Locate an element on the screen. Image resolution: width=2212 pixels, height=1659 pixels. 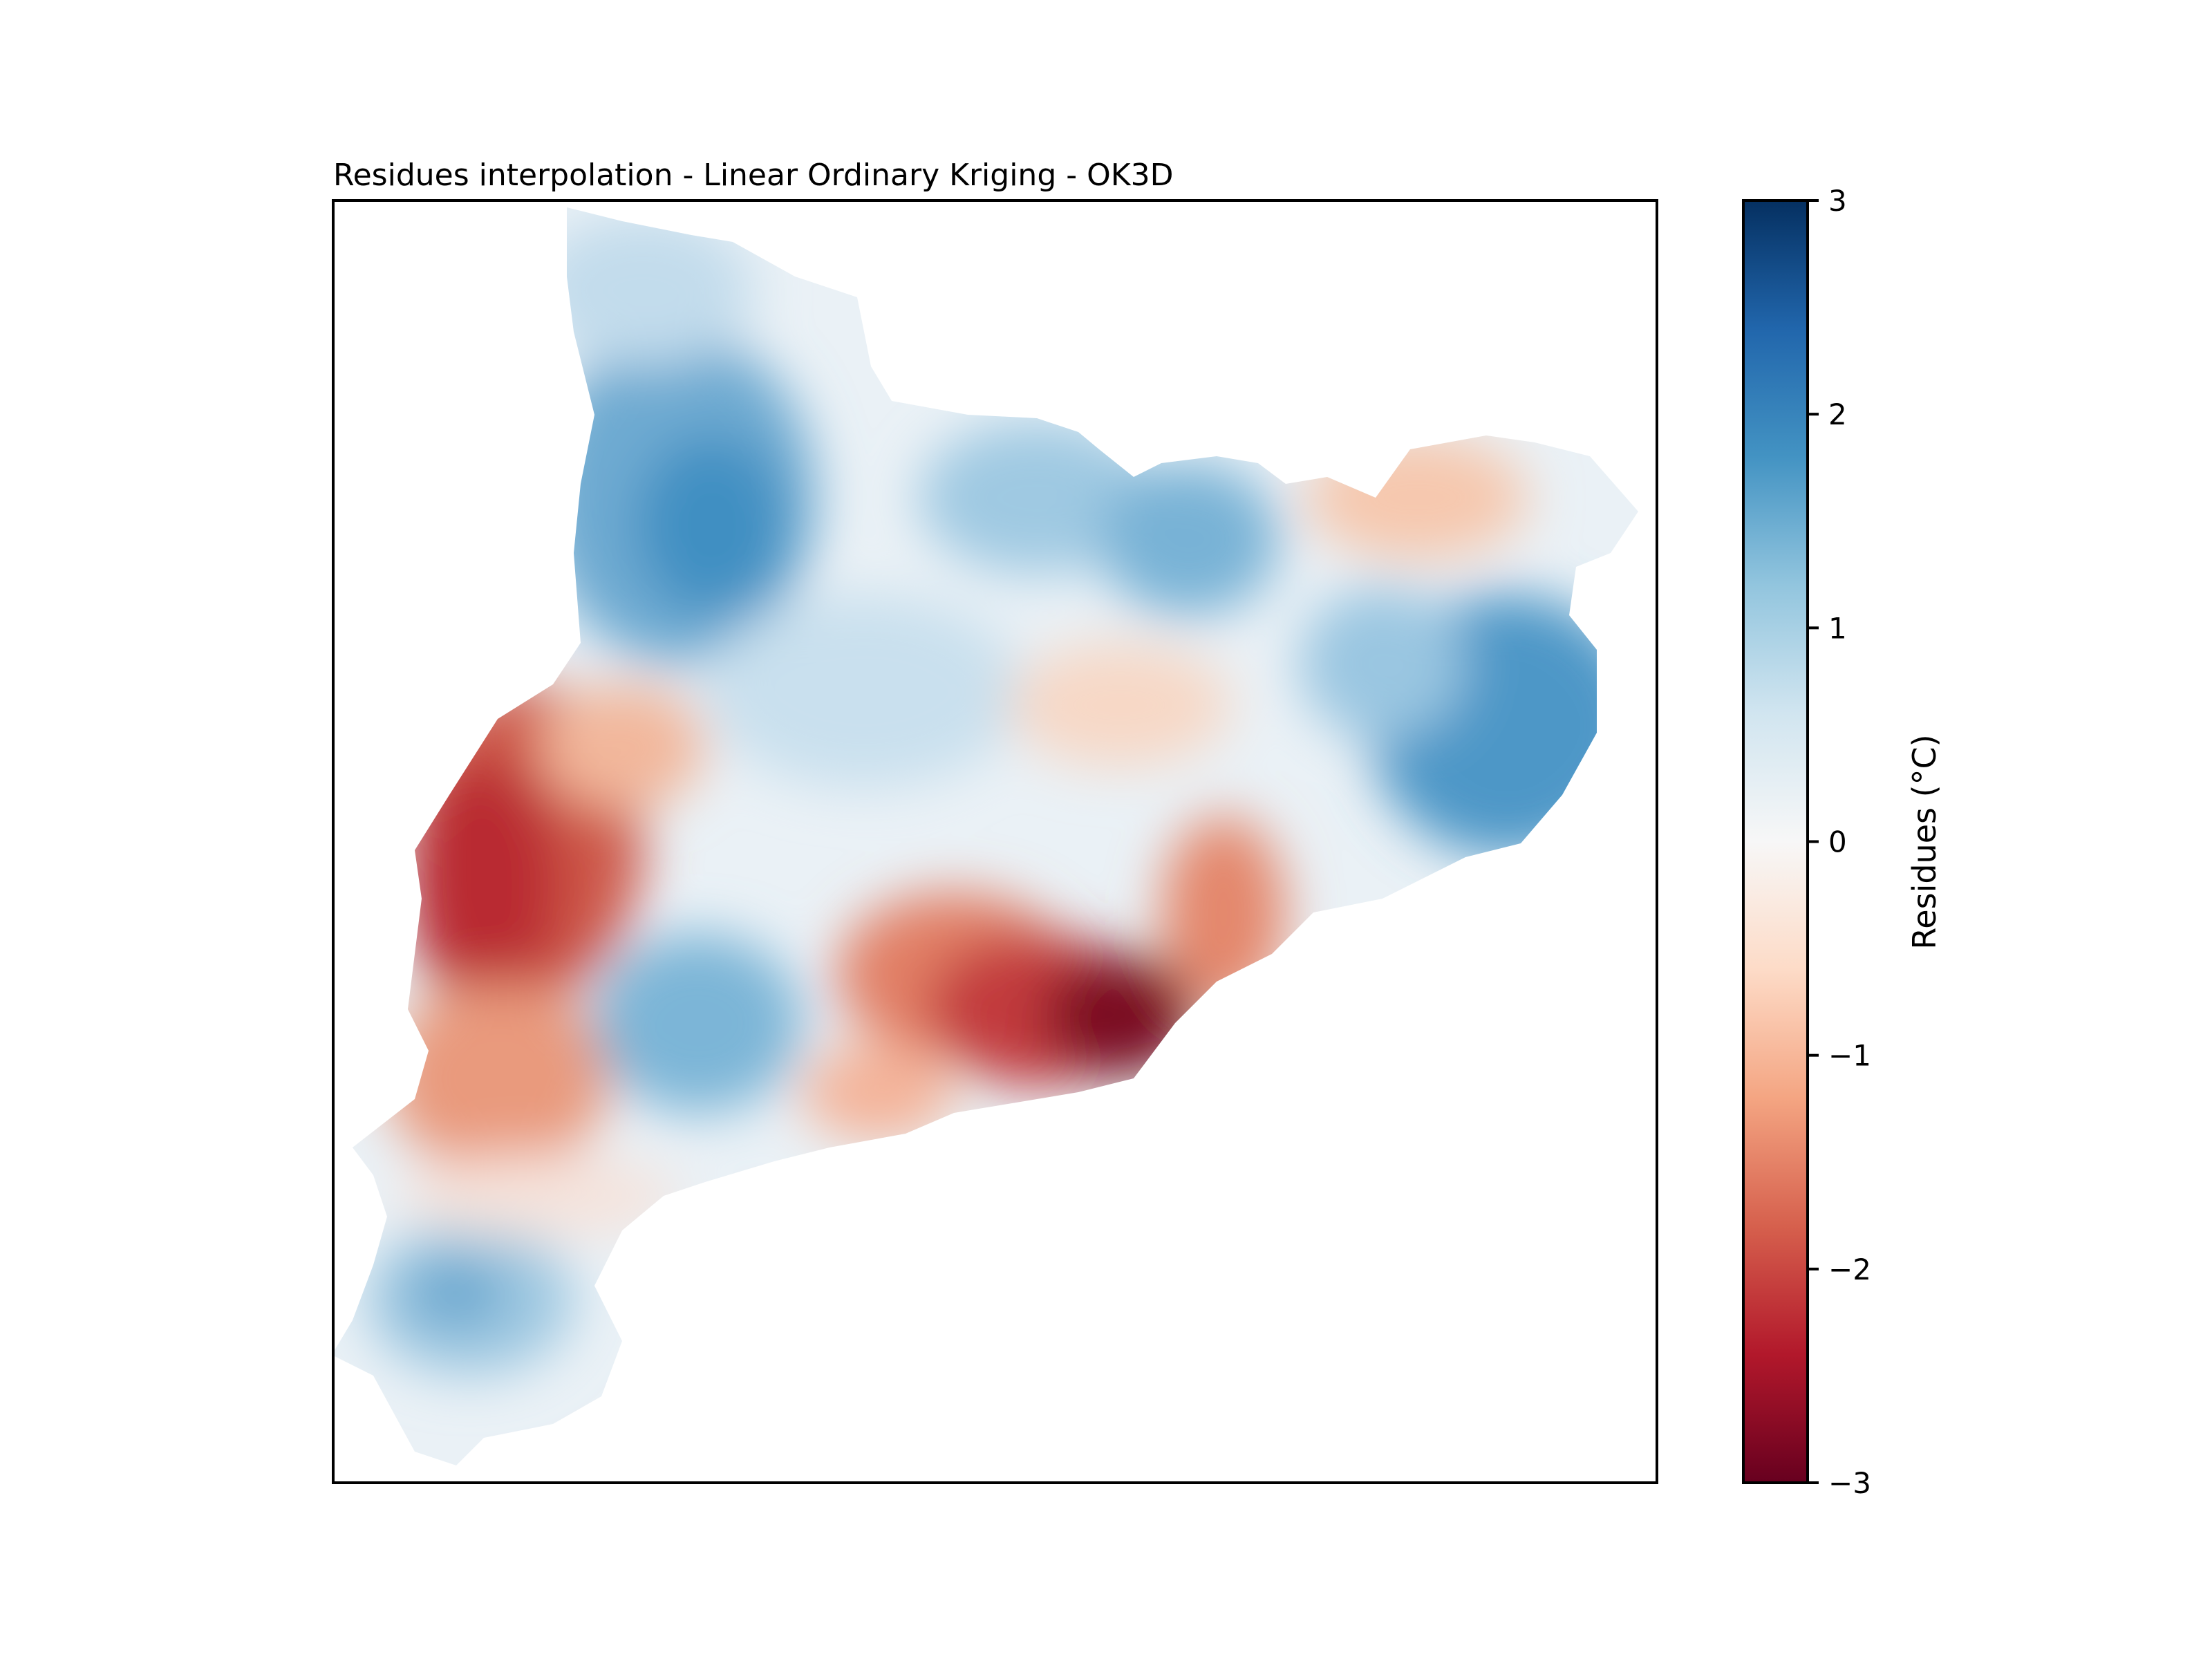
colorbar-ticks: 3 2 1 0 −1 −2 −3 is located at coordinates (1839, 842).